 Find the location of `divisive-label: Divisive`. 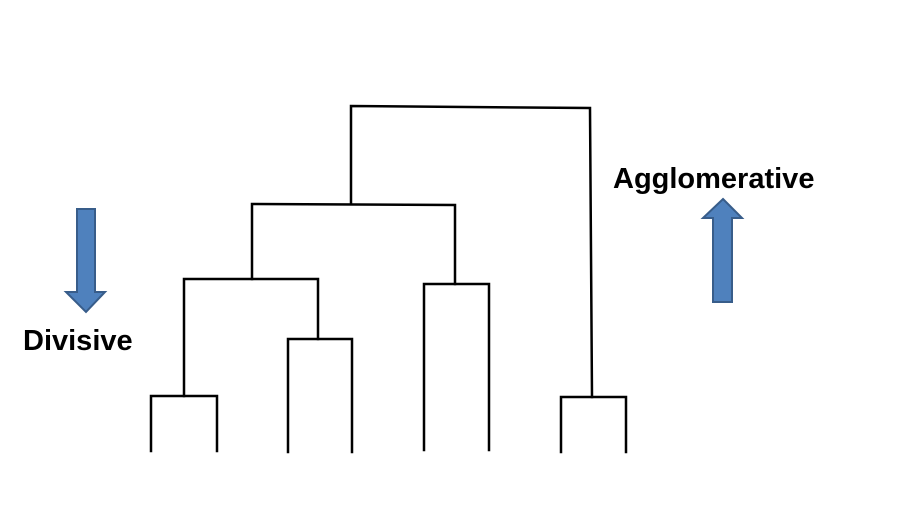

divisive-label: Divisive is located at coordinates (78, 341).